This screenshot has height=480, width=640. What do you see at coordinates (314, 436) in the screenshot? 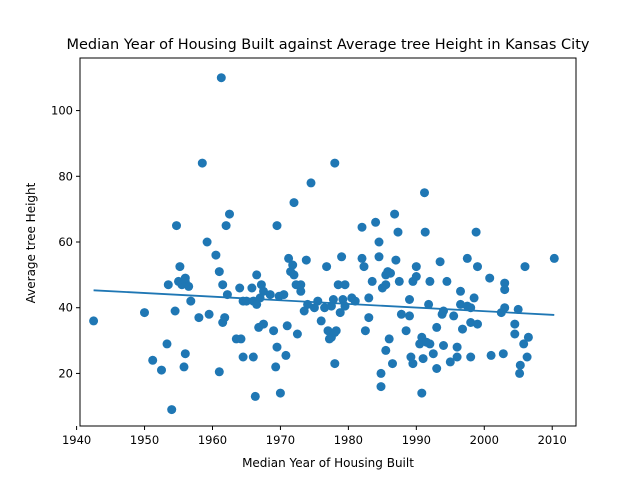
I see `x-axis-ticks: 1940 1950 1960 1970 1980 1990 2000 2010` at bounding box center [314, 436].